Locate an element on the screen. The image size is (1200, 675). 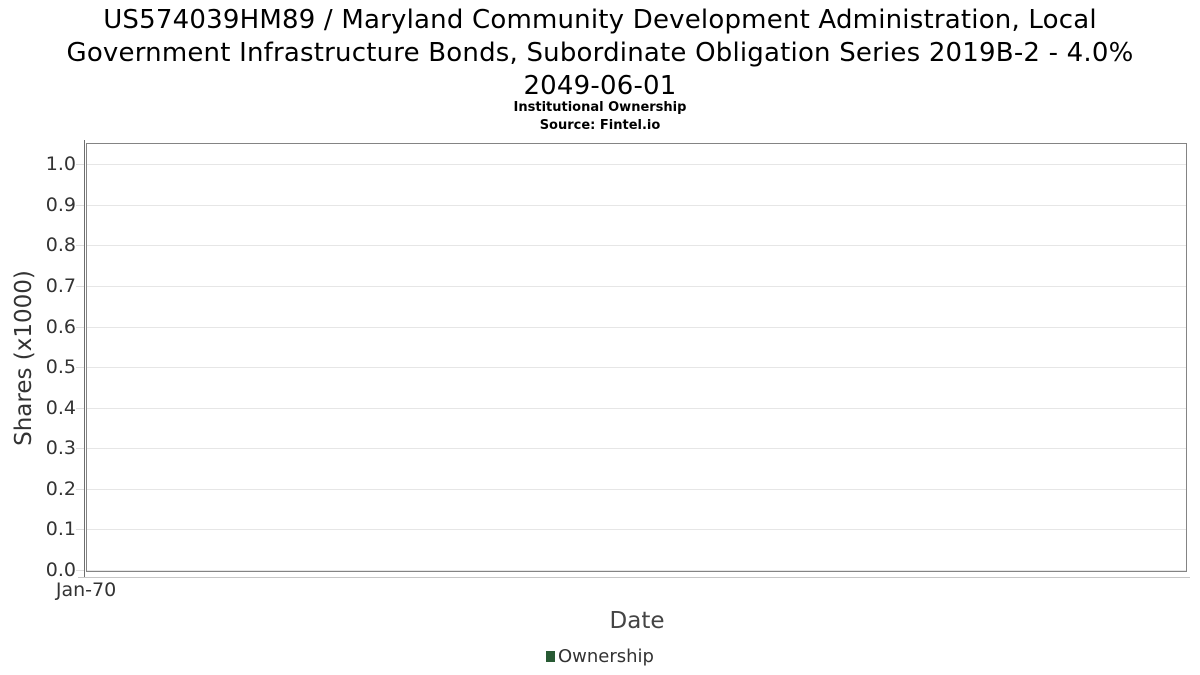
y-tick-label: 0.1 is located at coordinates (60, 529).